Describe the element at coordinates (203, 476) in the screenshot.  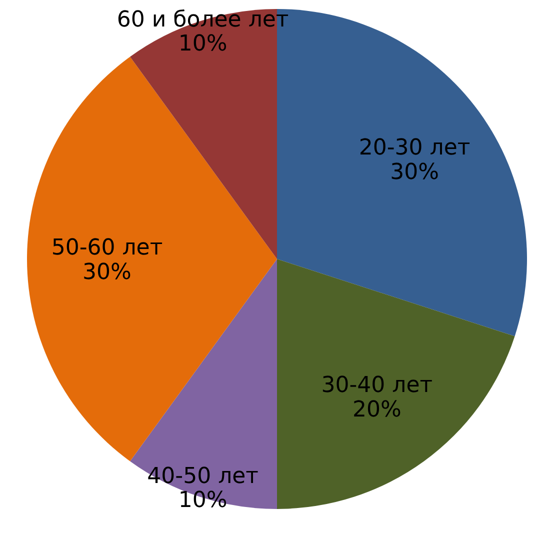
I see `slice-label: 40-50 лет` at that location.